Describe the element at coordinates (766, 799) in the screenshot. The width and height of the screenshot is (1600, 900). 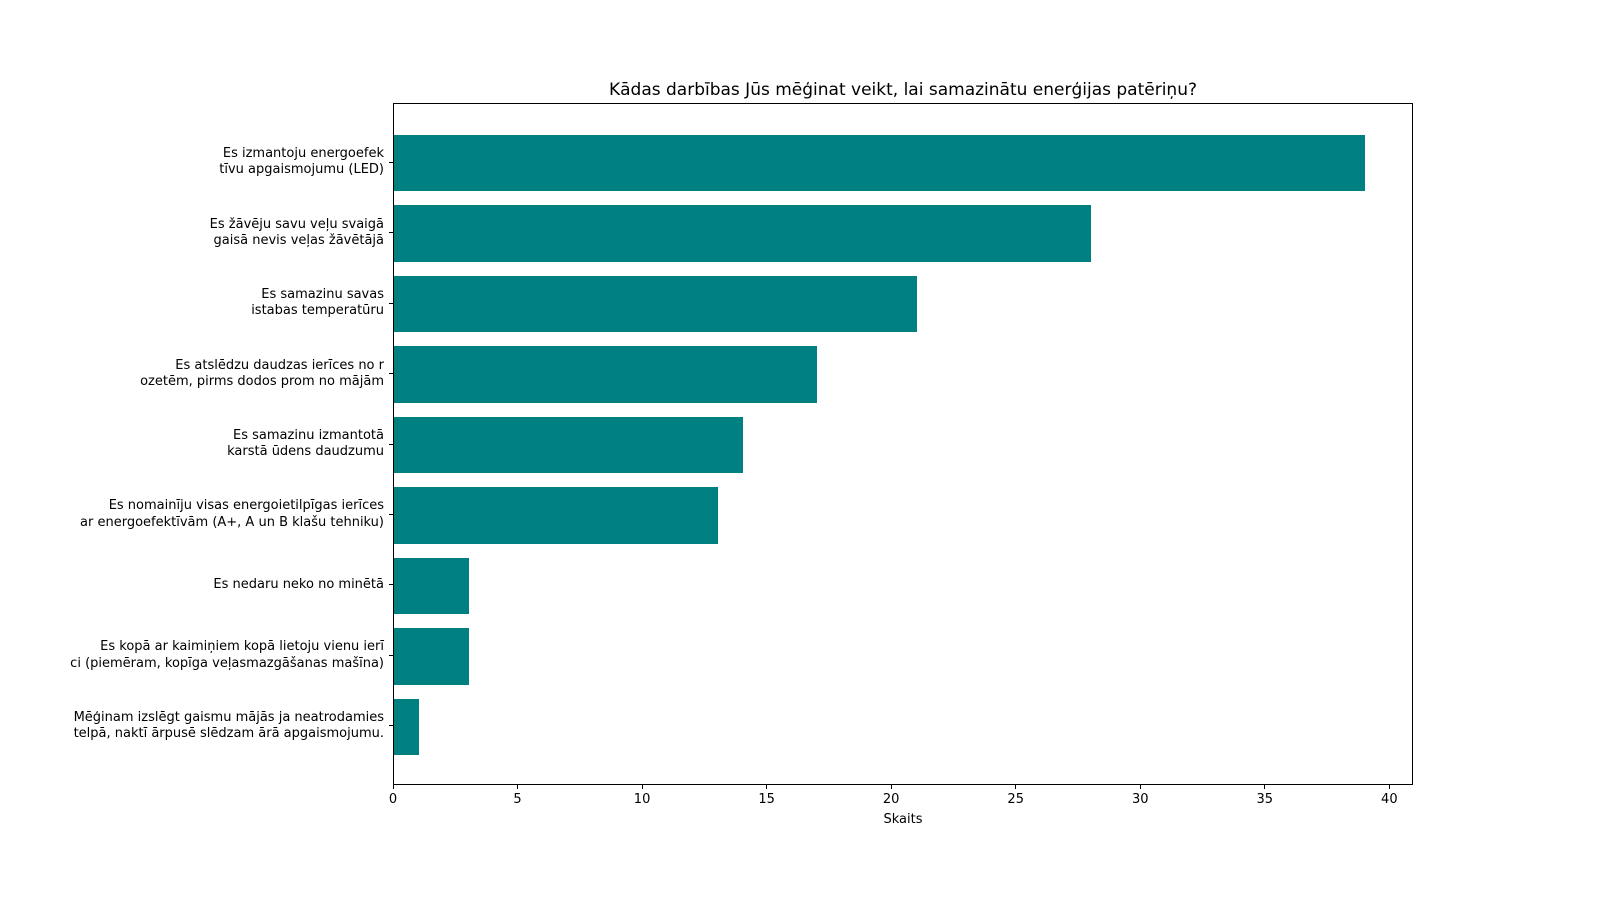
I see `x-tick-label: 15` at that location.